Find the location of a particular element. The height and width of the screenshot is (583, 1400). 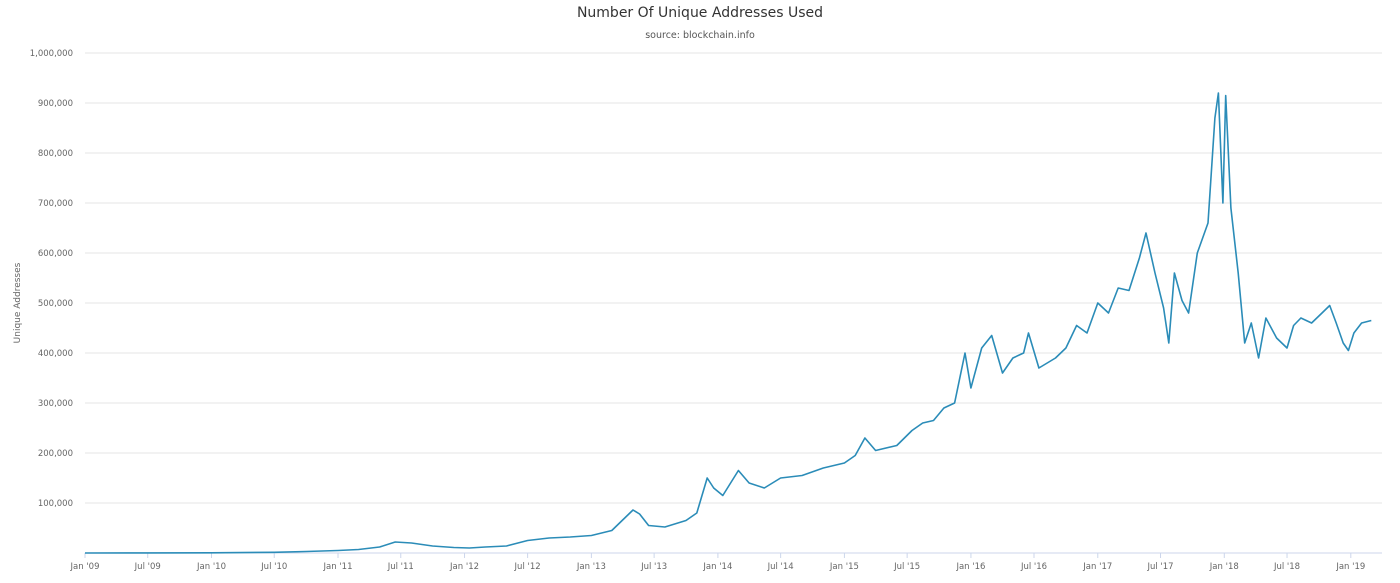

x-tick-label: Jan '11 is located at coordinates (338, 567).